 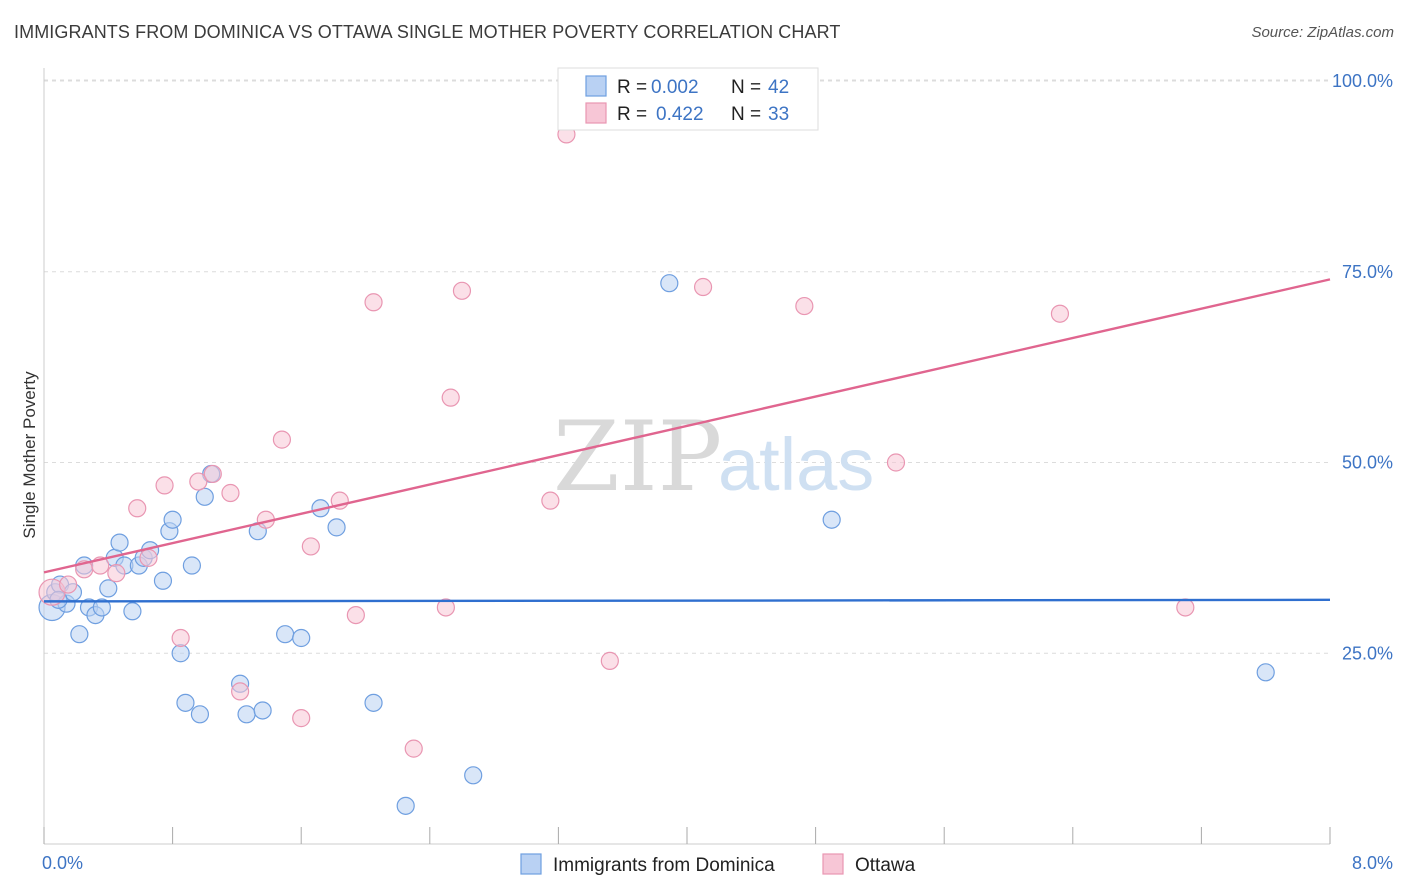 I want to click on watermark: ZIP atlas, so click(x=713, y=457).